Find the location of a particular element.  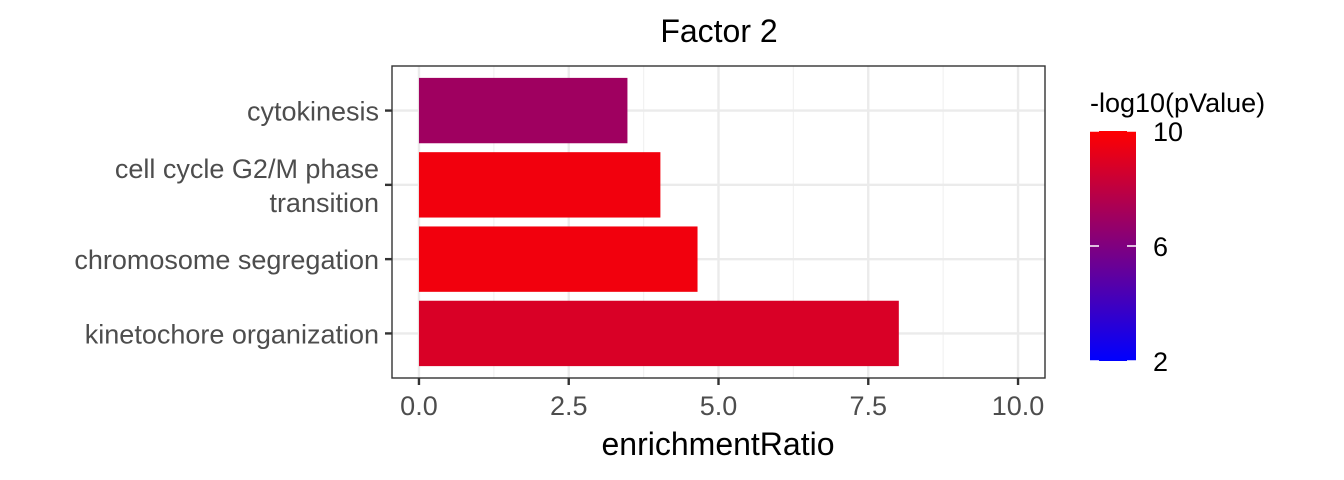

legend-tick-label: 6 is located at coordinates (1160, 247).